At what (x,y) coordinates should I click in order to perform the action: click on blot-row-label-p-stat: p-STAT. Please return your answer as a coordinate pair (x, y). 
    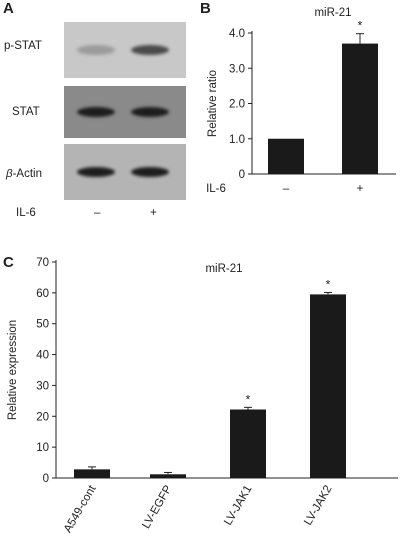
    Looking at the image, I should click on (23, 46).